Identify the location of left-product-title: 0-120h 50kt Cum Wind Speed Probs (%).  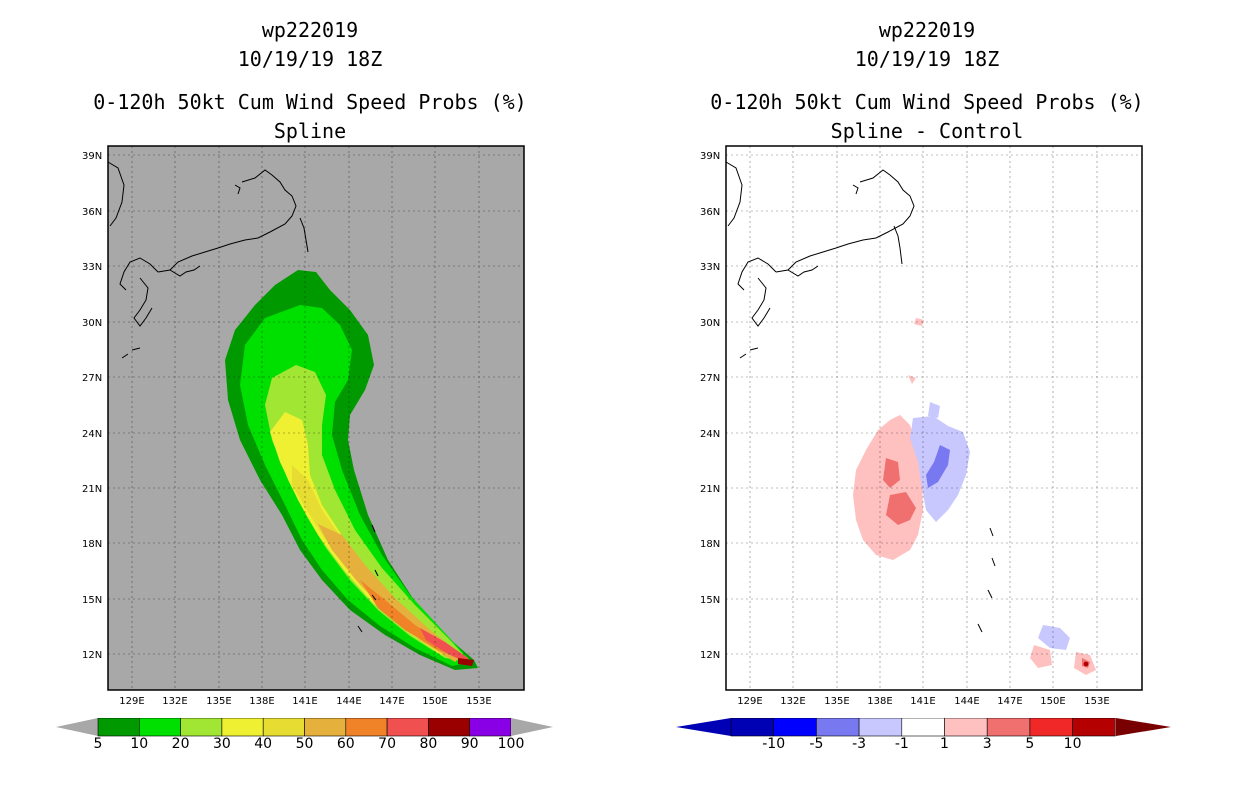
(310, 102).